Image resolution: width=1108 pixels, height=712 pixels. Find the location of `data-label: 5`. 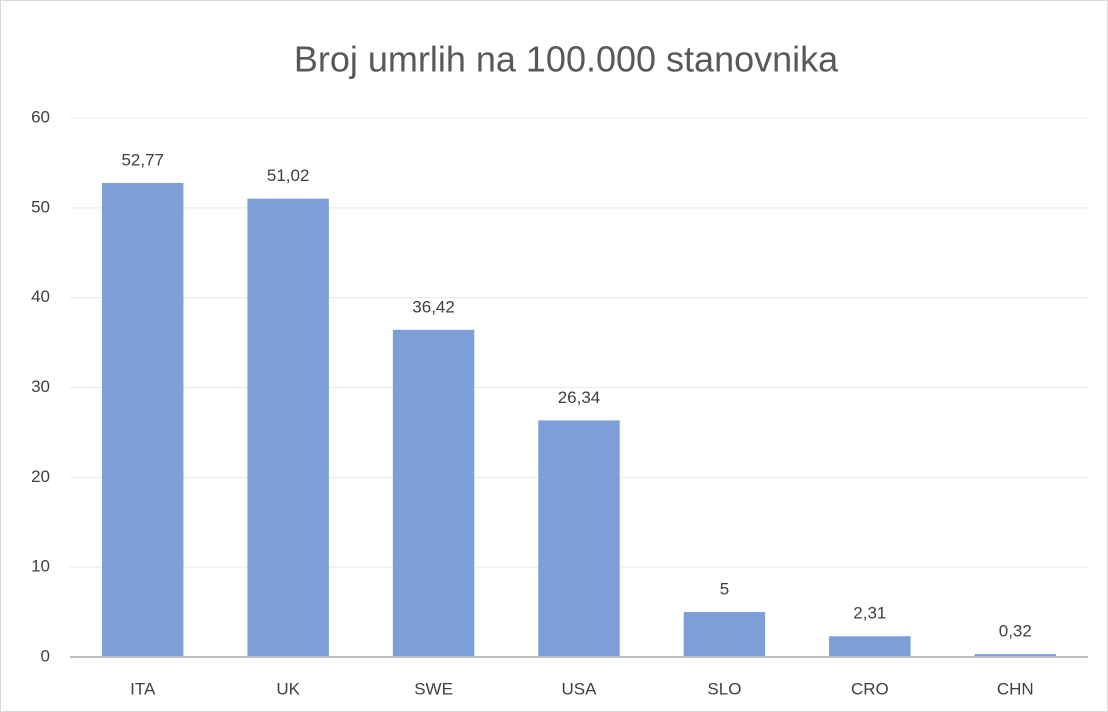

data-label: 5 is located at coordinates (724, 589).